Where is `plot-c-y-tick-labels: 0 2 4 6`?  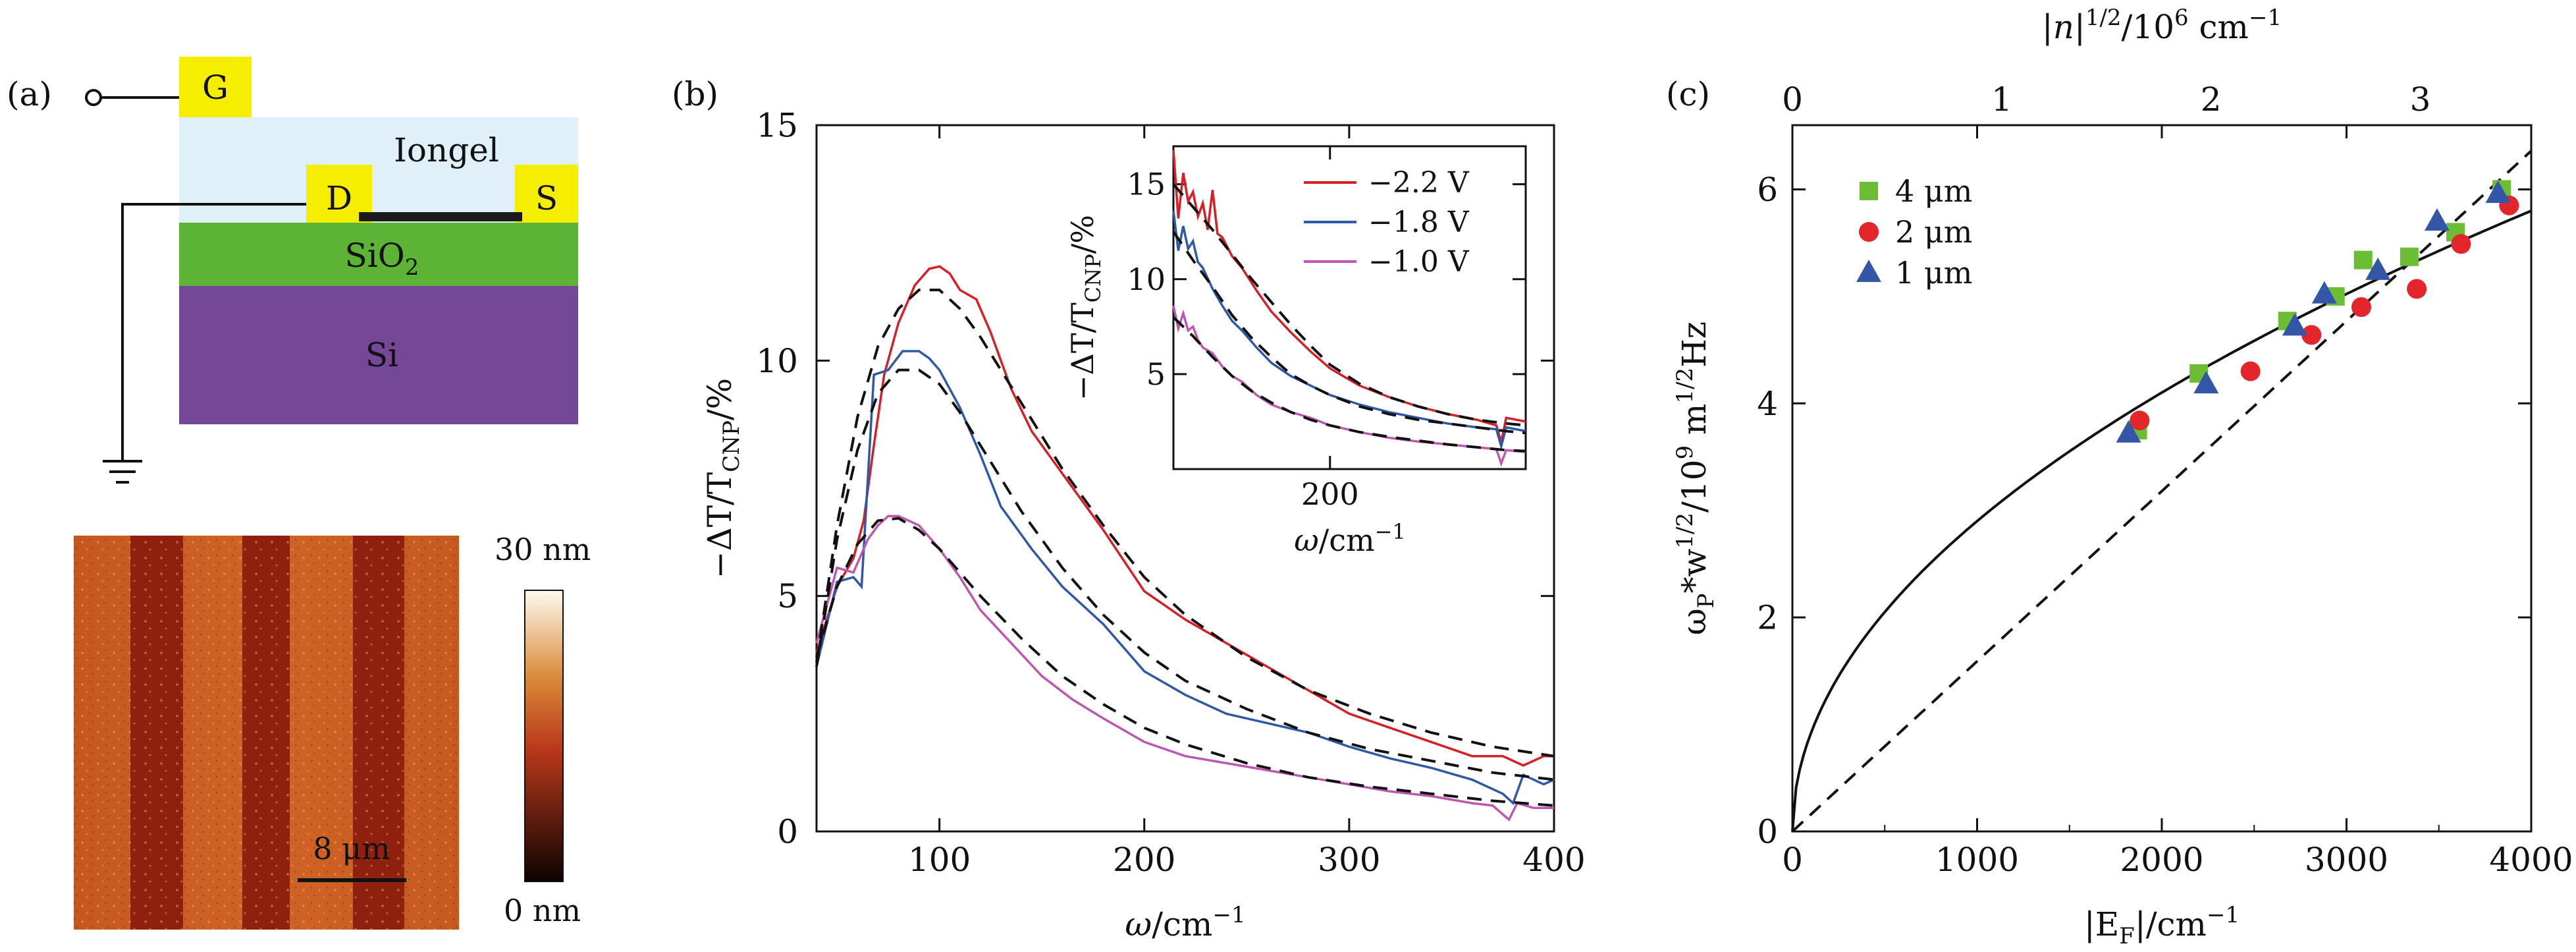 plot-c-y-tick-labels: 0 2 4 6 is located at coordinates (1767, 511).